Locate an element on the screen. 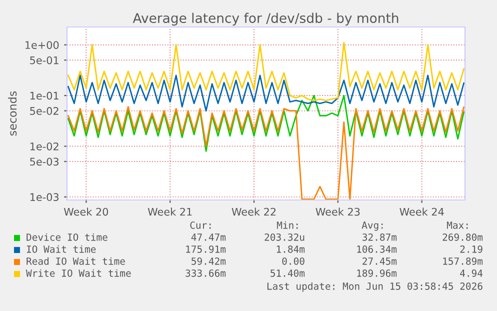 This screenshot has width=497, height=311. text: 27.45m is located at coordinates (379, 261).